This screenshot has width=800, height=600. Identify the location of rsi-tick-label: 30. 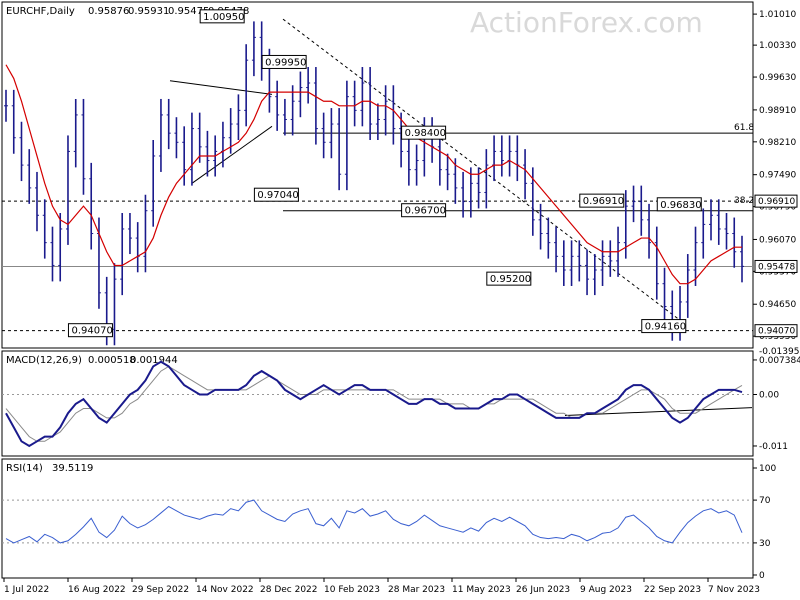
(765, 544).